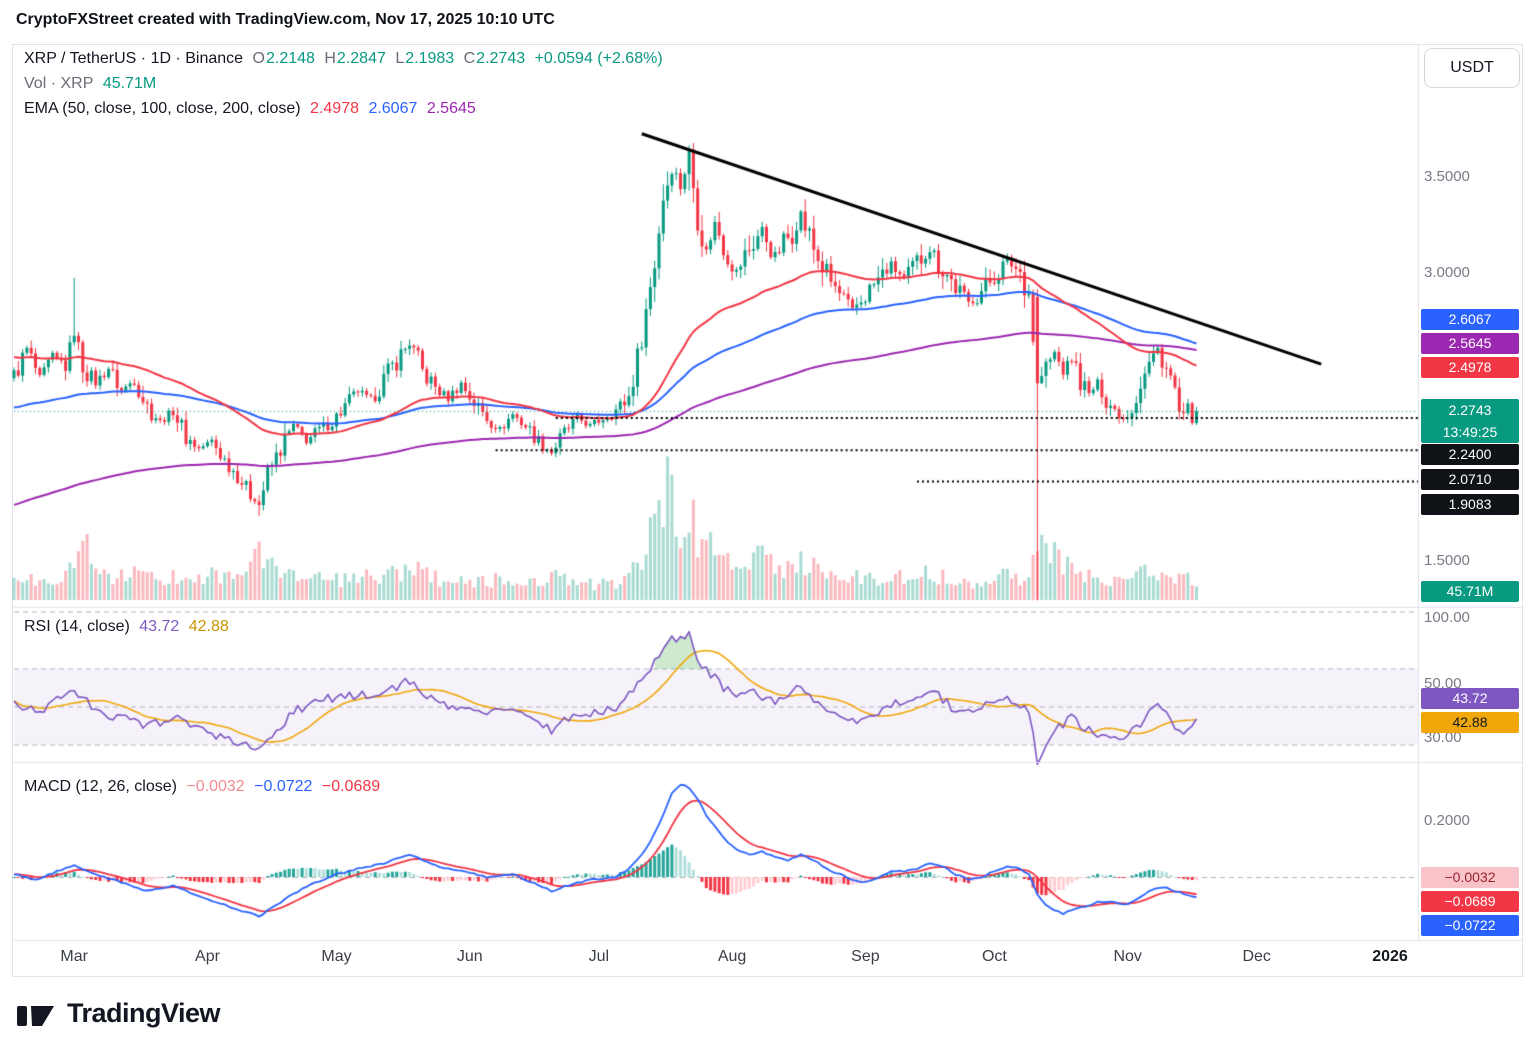 This screenshot has width=1536, height=1060. Describe the element at coordinates (290, 58) in the screenshot. I see `open-value: 2.2148` at that location.